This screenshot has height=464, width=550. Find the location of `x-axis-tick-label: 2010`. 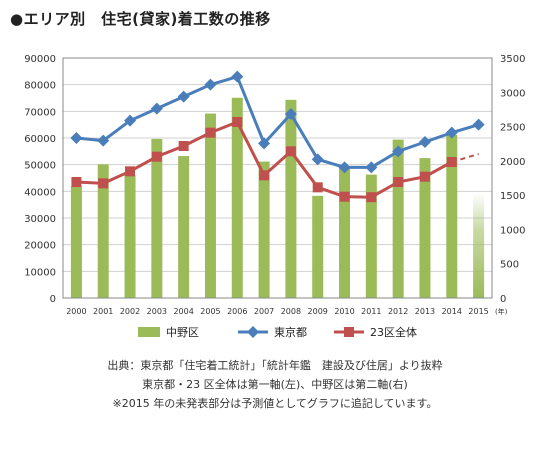

x-axis-tick-label: 2010 is located at coordinates (344, 311).